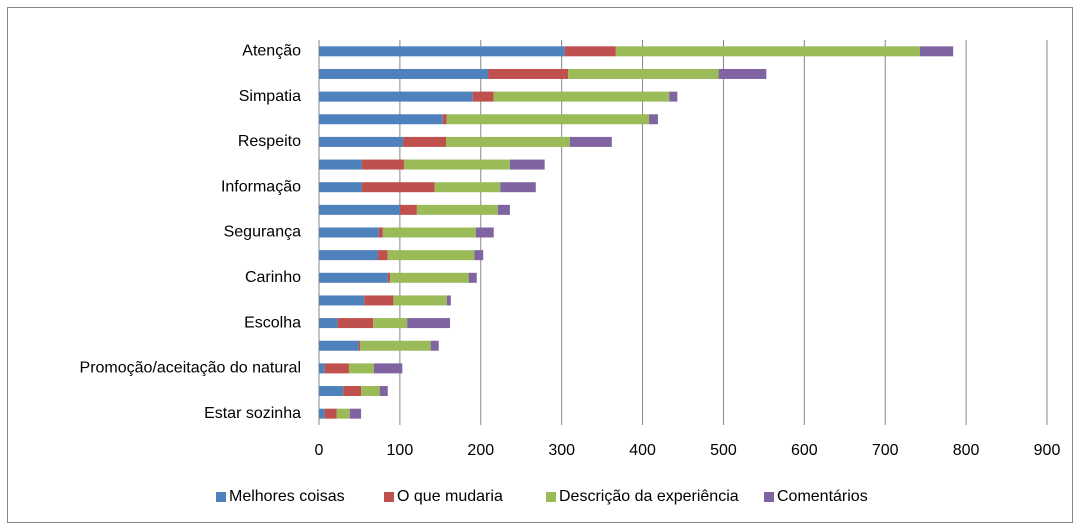  What do you see at coordinates (287, 496) in the screenshot?
I see `legend-label: Melhores coisas` at bounding box center [287, 496].